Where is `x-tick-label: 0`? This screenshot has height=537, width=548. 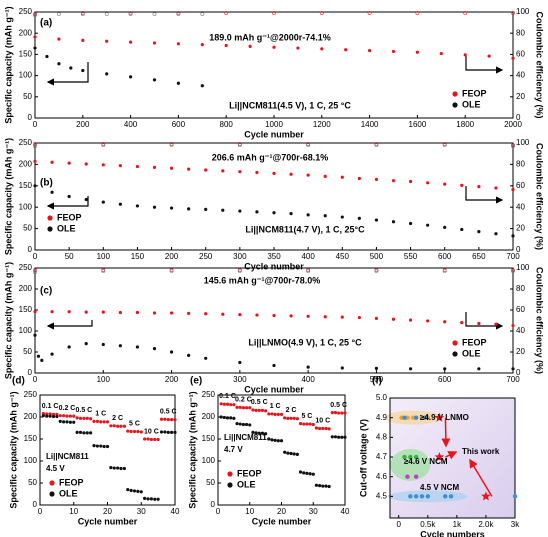
x-tick-label: 0 is located at coordinates (35, 379).